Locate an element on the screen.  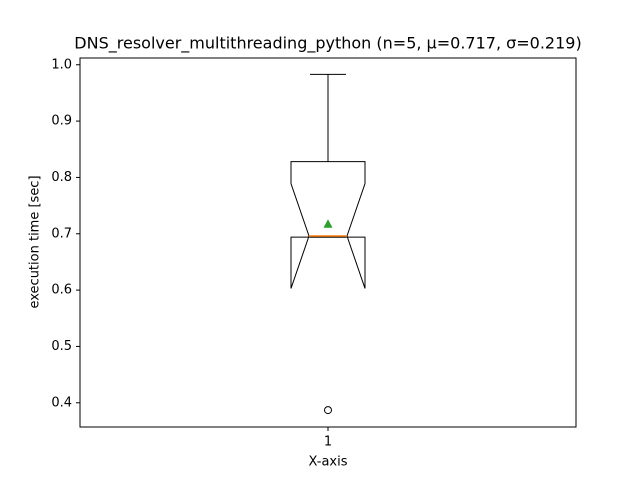
flier is located at coordinates (328, 410).